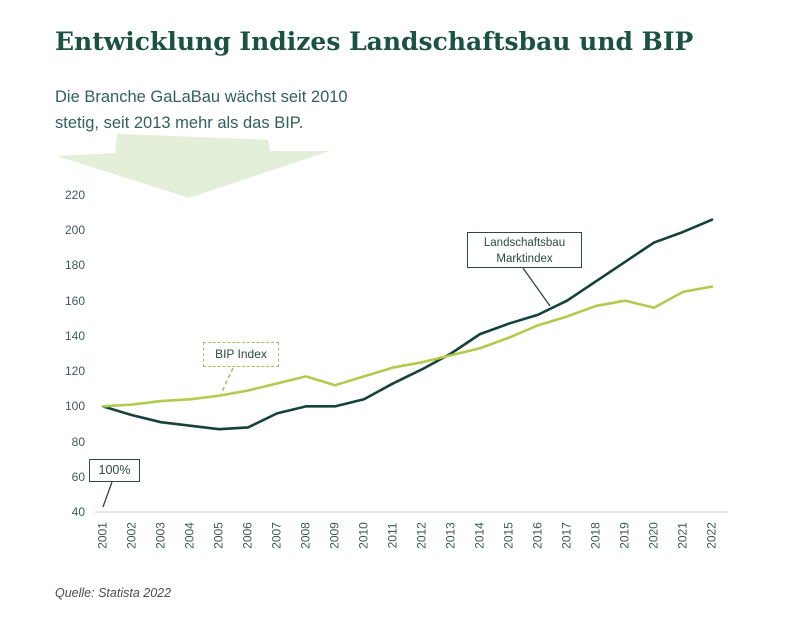 This screenshot has width=809, height=626. I want to click on x-tick-2012: 2012, so click(421, 535).